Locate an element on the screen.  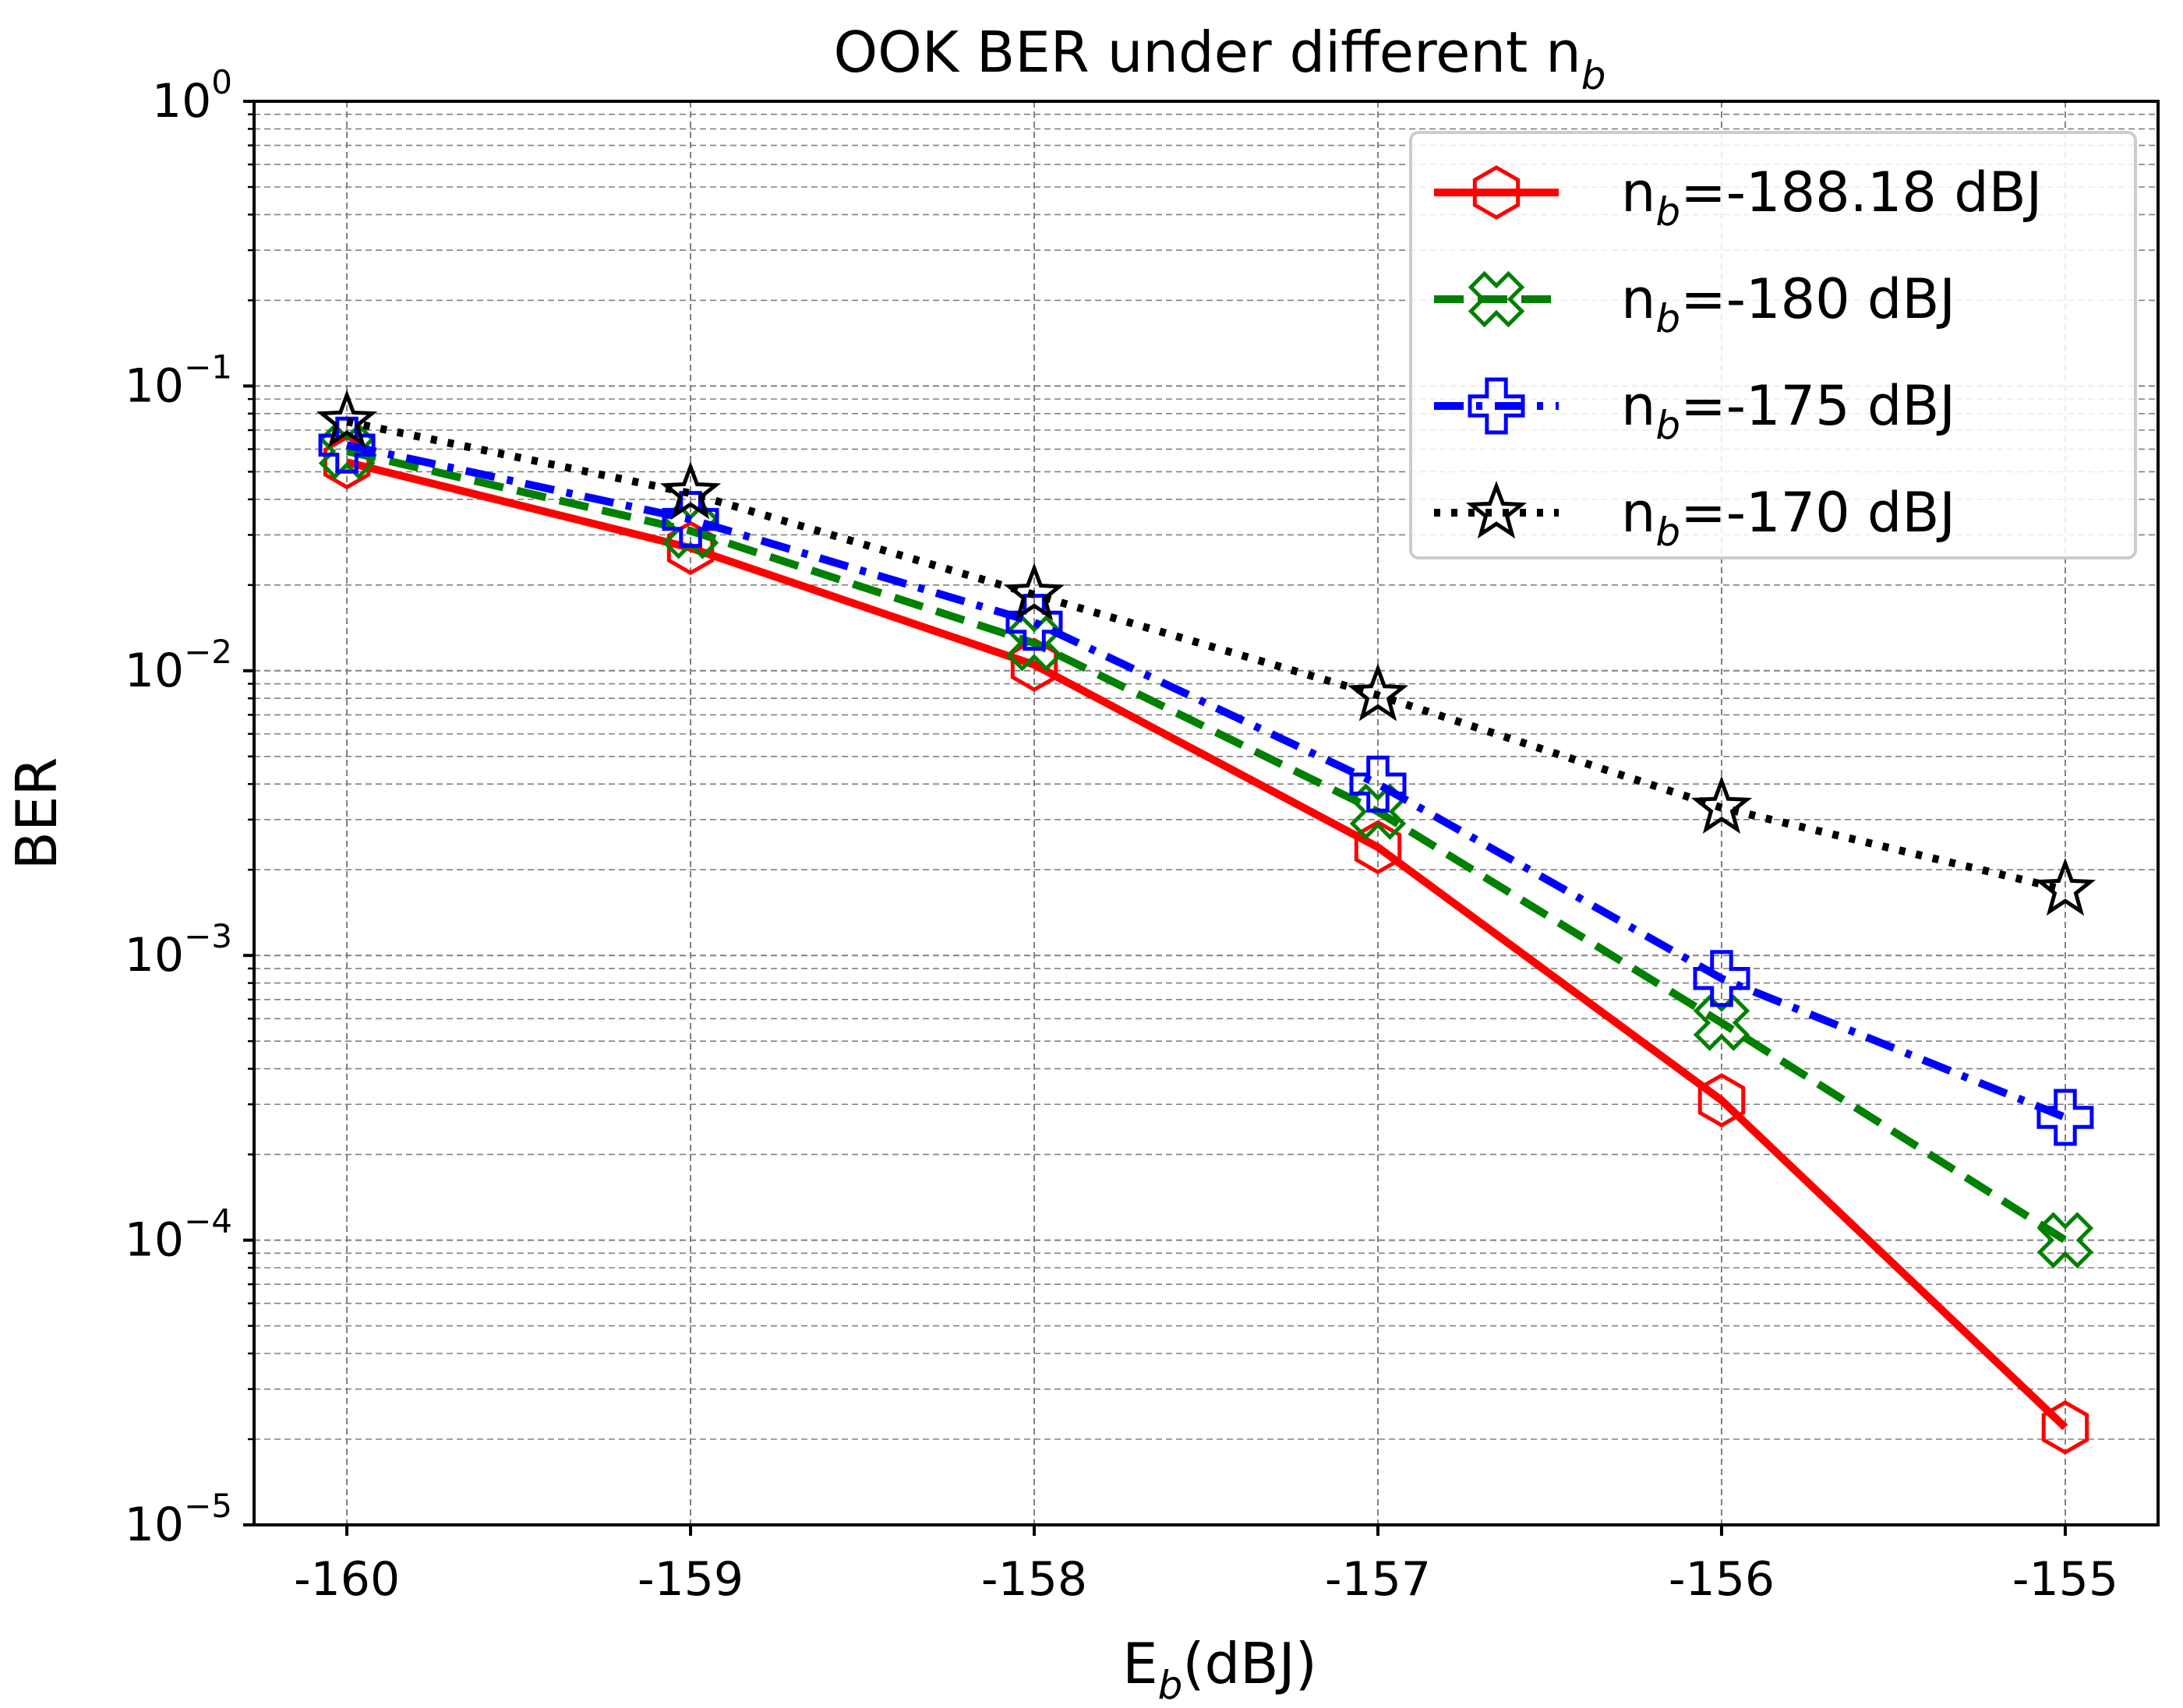
y-axis-label: BER is located at coordinates (36, 813).